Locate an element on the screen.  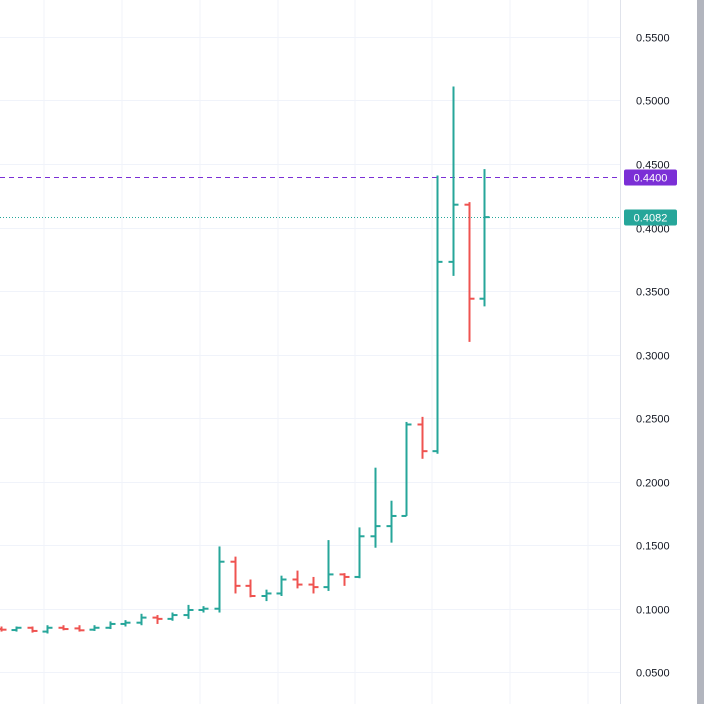
price-tick-label: 0.5500 is located at coordinates (653, 39).